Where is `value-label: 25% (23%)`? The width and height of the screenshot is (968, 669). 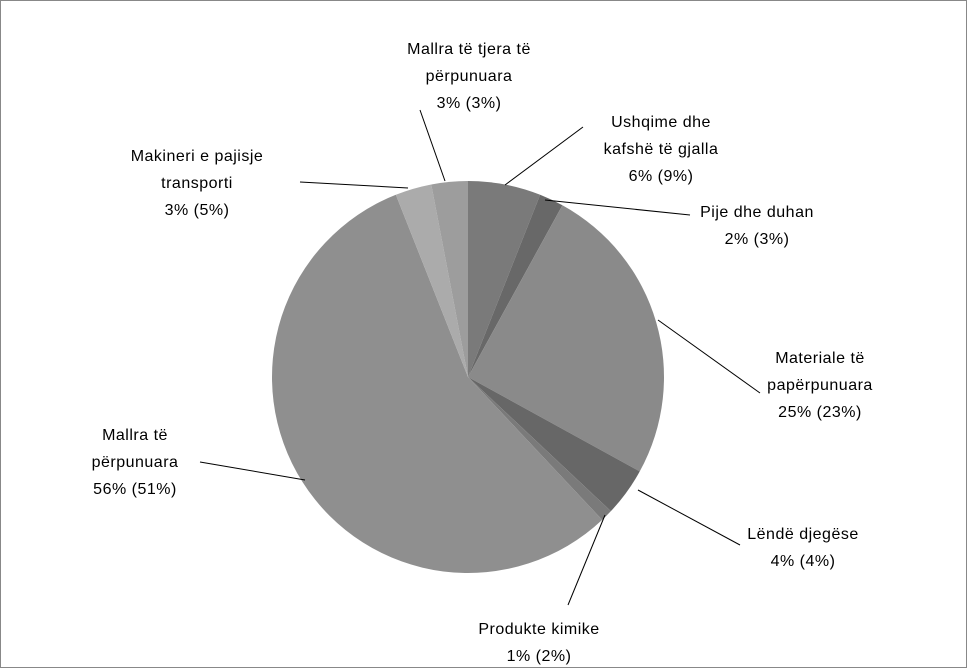
value-label: 25% (23%) is located at coordinates (820, 412).